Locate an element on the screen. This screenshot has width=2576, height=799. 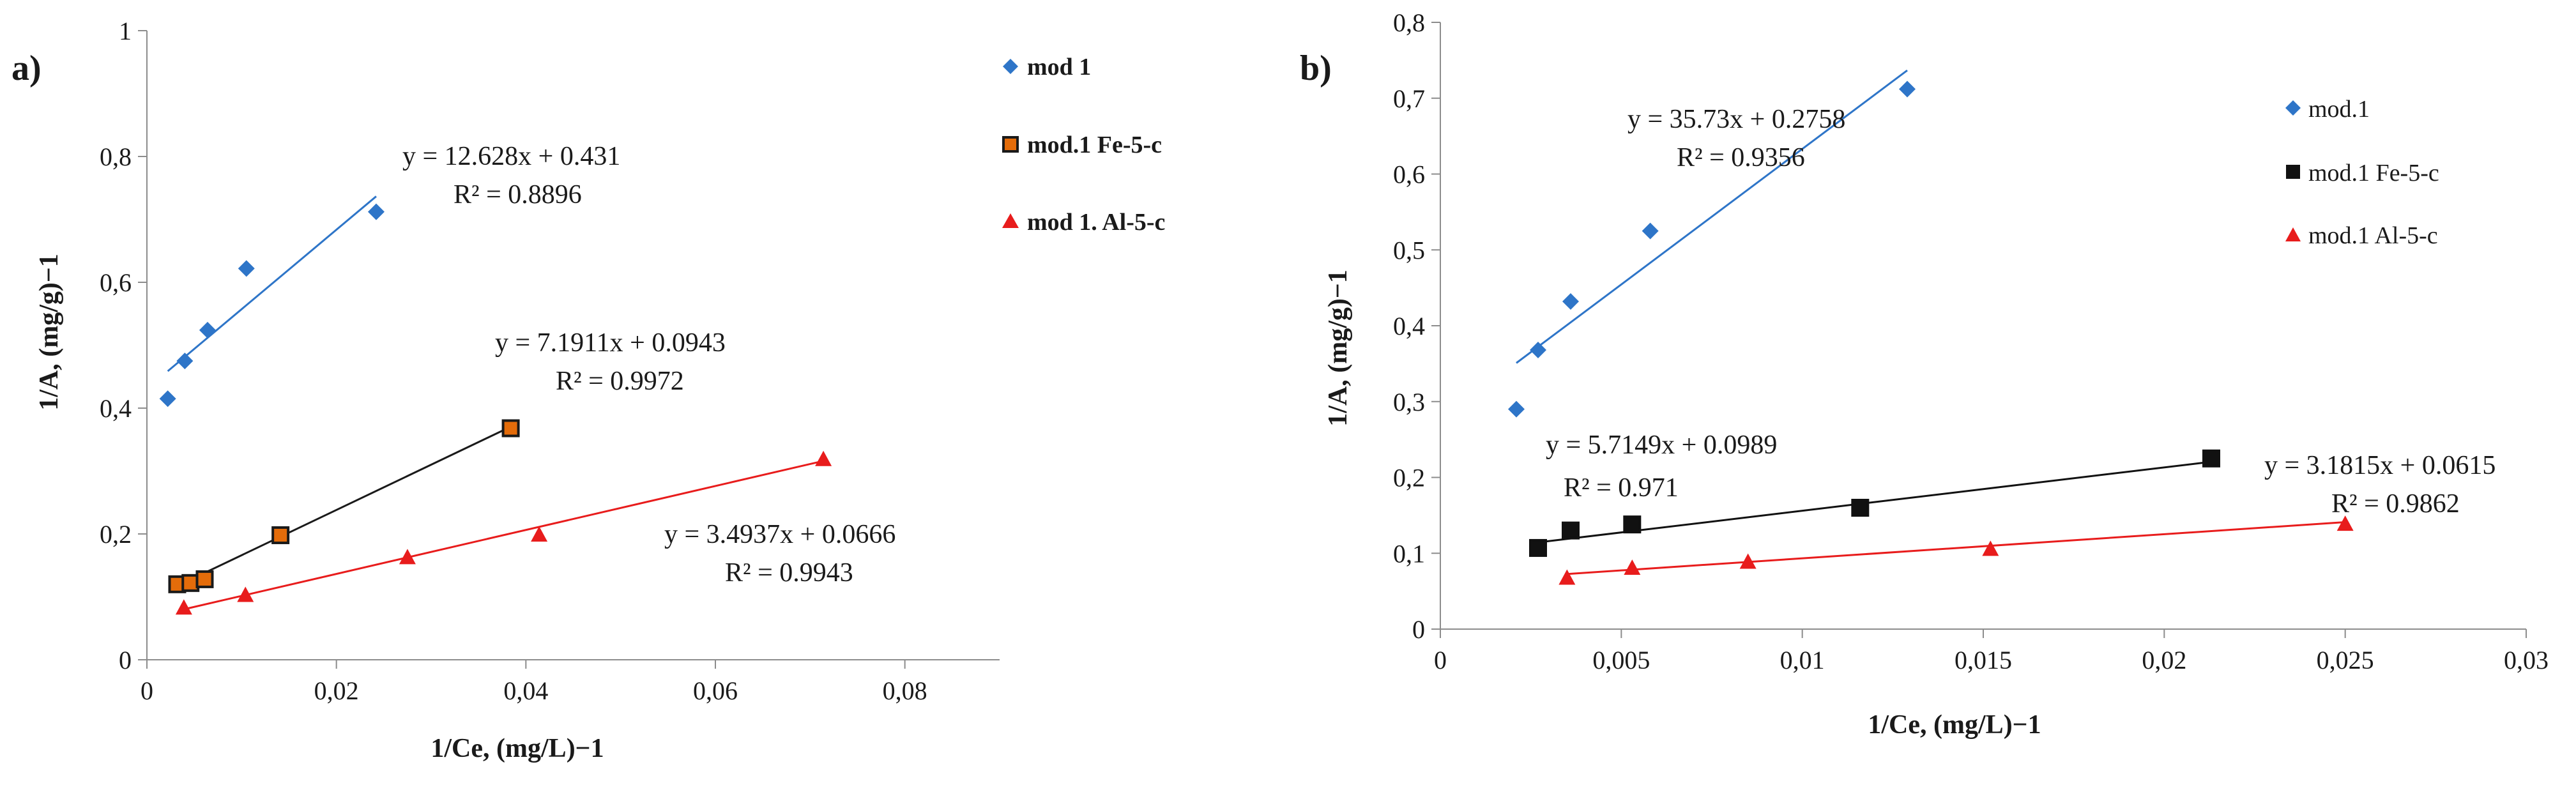
panel-b-legend-al: mod.1 Al-5-c is located at coordinates (2373, 235).